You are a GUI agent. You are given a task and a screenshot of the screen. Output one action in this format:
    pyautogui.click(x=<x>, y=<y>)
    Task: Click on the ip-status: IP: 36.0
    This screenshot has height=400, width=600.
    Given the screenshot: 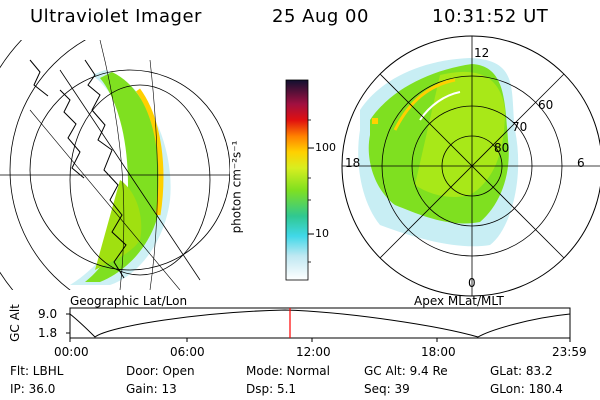 What is the action you would take?
    pyautogui.click(x=33, y=389)
    